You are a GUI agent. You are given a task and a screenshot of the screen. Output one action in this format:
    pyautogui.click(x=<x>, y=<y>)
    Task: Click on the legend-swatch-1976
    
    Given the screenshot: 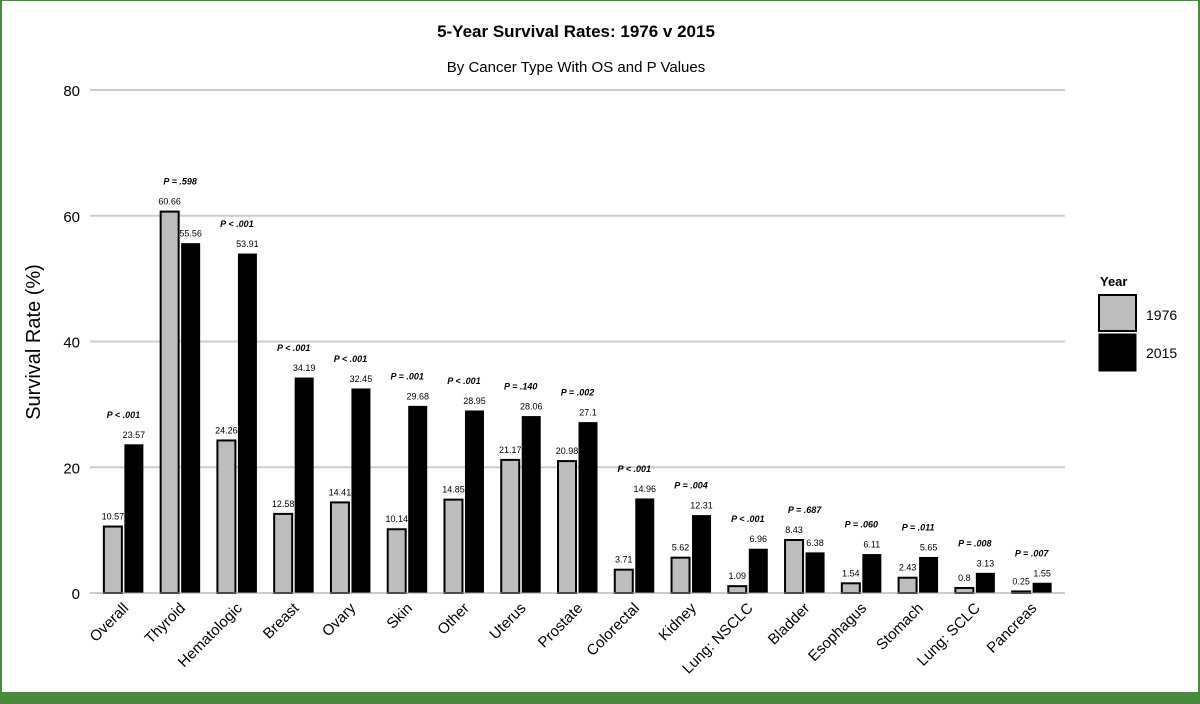 What is the action you would take?
    pyautogui.click(x=1117, y=313)
    